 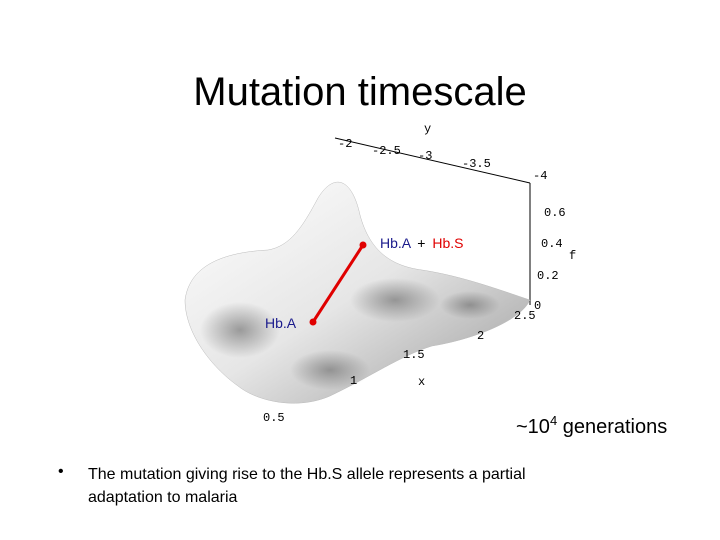 What do you see at coordinates (414, 355) in the screenshot?
I see `x-tick-label: 1.5` at bounding box center [414, 355].